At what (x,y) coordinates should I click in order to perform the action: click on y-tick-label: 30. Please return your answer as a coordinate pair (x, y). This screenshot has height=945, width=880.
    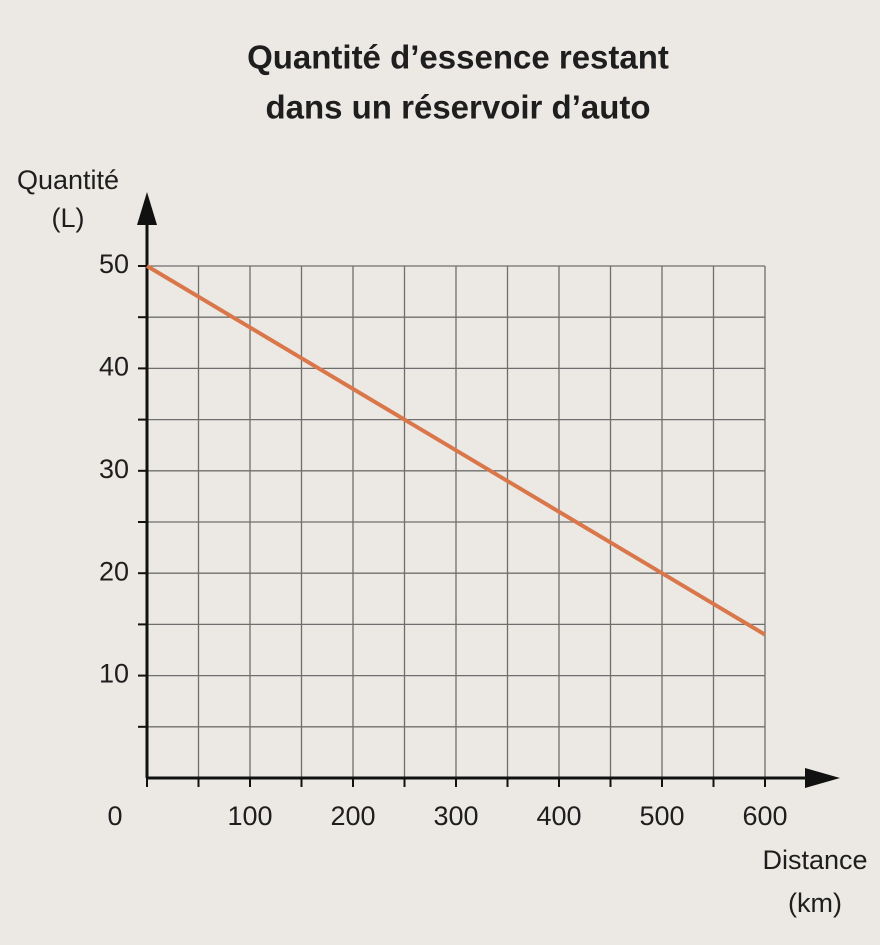
    Looking at the image, I should click on (114, 469).